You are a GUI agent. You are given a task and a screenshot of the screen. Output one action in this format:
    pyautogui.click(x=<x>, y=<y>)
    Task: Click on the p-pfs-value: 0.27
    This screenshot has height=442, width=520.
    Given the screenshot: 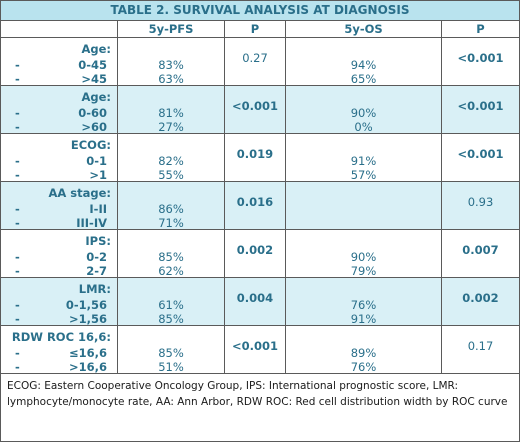 What is the action you would take?
    pyautogui.click(x=255, y=58)
    